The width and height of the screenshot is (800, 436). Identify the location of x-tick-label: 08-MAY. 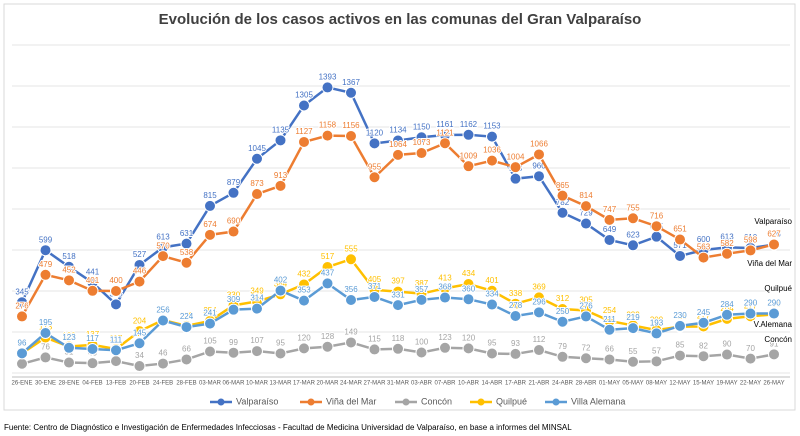
(656, 384).